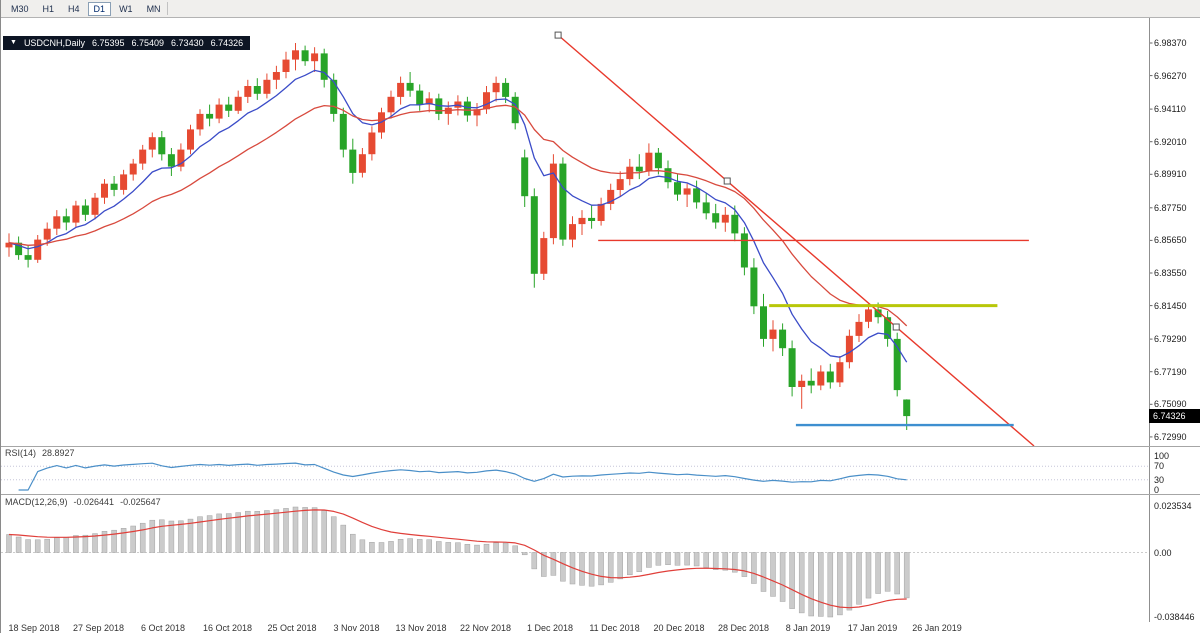  What do you see at coordinates (1170, 436) in the screenshot?
I see `price-tick-label: 6.72990` at bounding box center [1170, 436].